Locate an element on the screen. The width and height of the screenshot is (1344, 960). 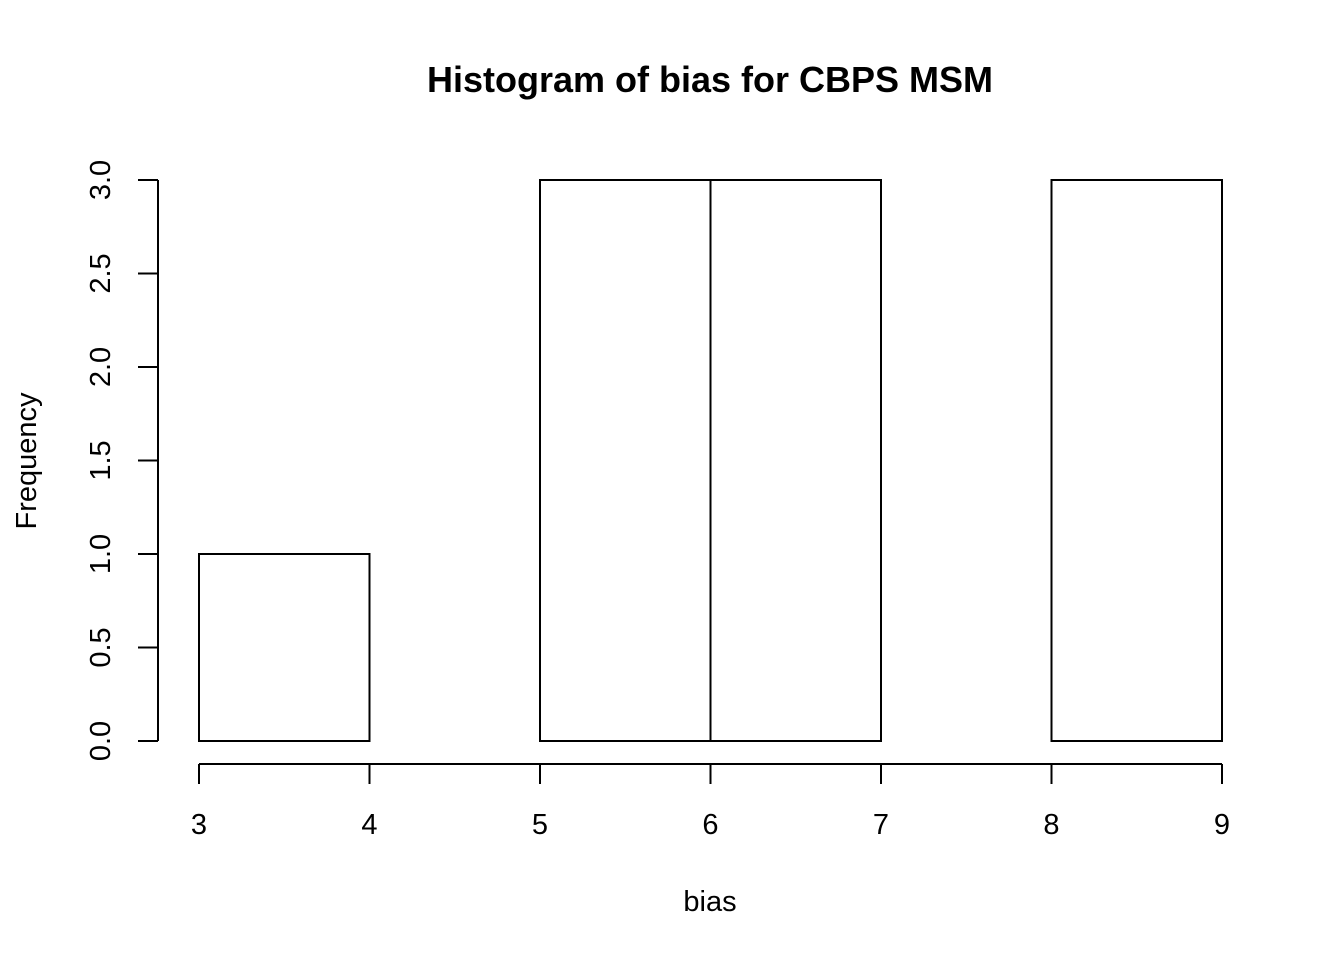
y-tick-label: 2.5 is located at coordinates (101, 273).